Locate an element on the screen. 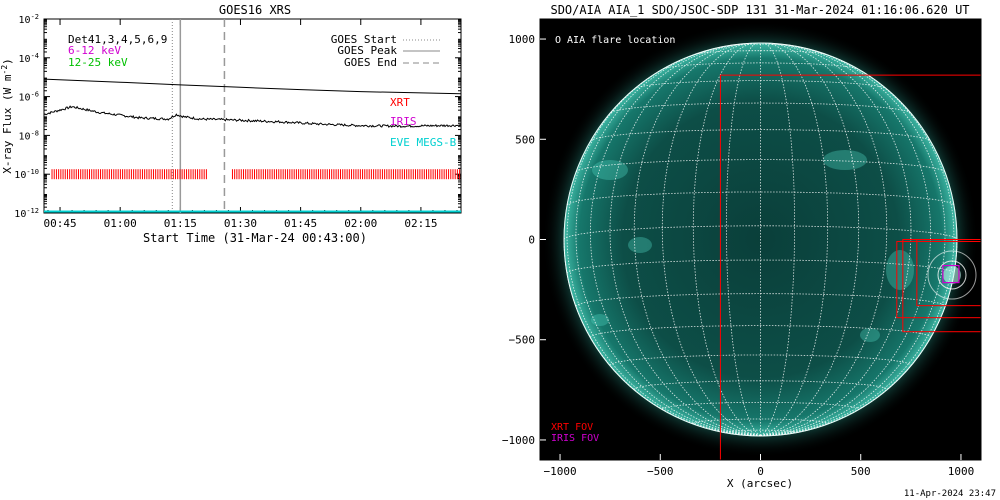 The height and width of the screenshot is (500, 1000). flare-bright-region is located at coordinates (952, 275).